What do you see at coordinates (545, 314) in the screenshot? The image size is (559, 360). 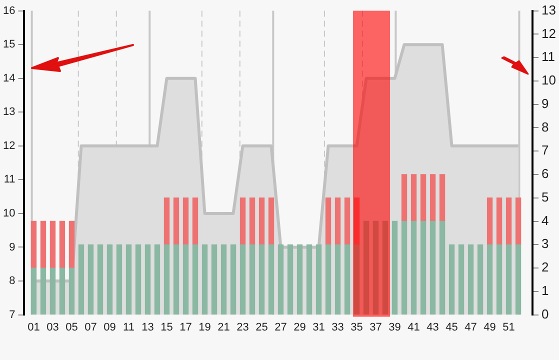 I see `y2-tick-label: 0` at bounding box center [545, 314].